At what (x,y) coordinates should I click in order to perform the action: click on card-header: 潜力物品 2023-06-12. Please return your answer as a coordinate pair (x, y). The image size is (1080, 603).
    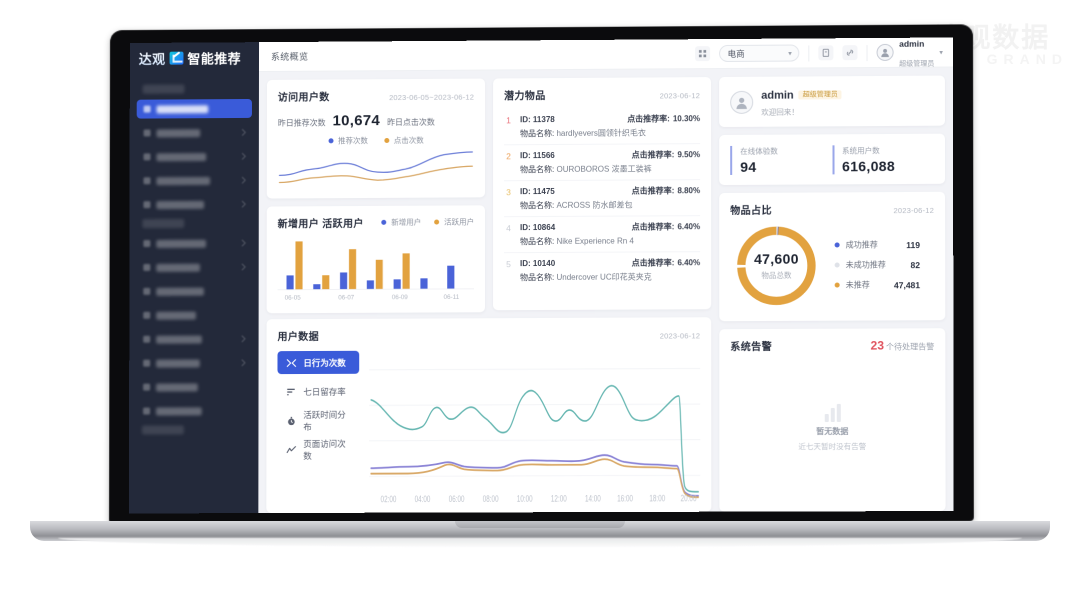
    Looking at the image, I should click on (602, 94).